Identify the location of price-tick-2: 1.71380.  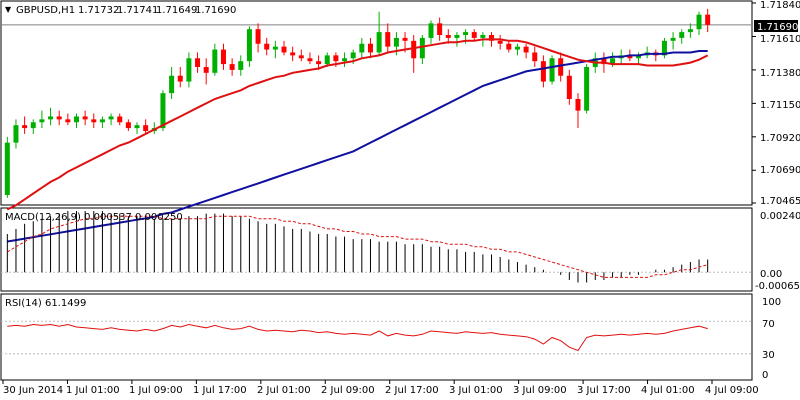
(780, 73).